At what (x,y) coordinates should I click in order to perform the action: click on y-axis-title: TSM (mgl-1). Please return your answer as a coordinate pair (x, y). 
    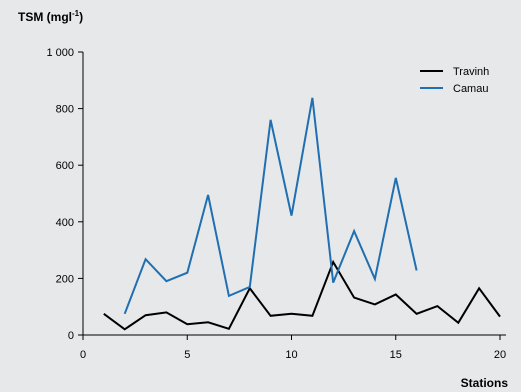
    Looking at the image, I should click on (50, 16).